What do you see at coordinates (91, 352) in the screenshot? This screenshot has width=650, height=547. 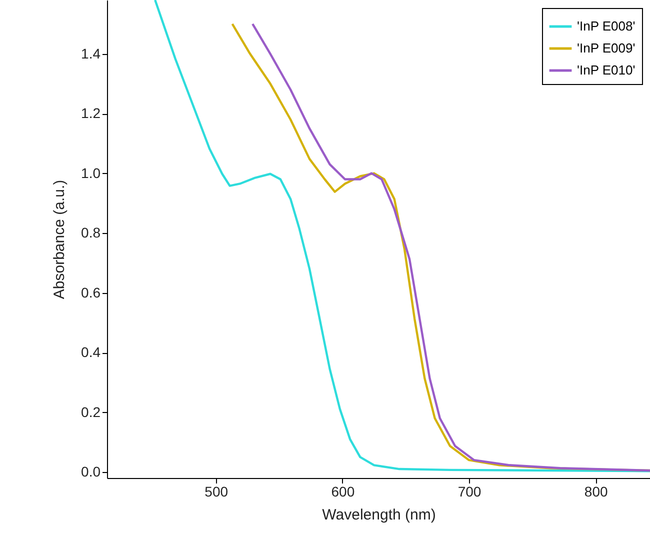 I see `y-tick-label: 0.4` at bounding box center [91, 352].